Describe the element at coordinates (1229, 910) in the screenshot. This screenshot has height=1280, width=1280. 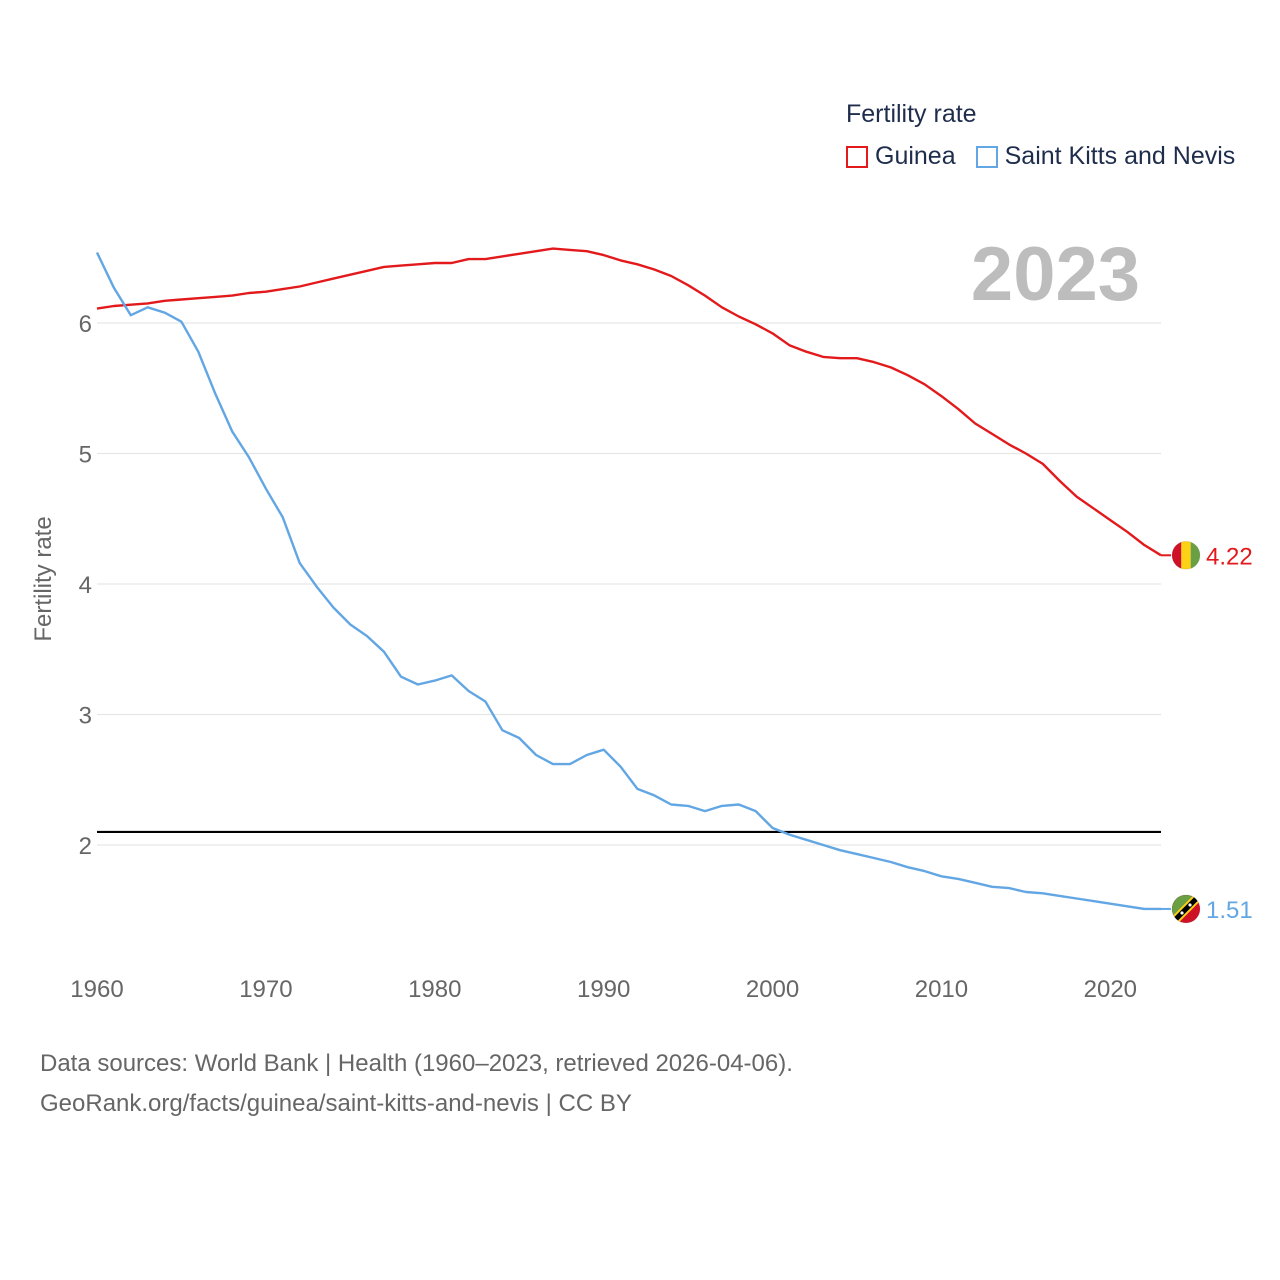
I see `end-value-label-saint-kitts-and-nevis: 1.51` at that location.